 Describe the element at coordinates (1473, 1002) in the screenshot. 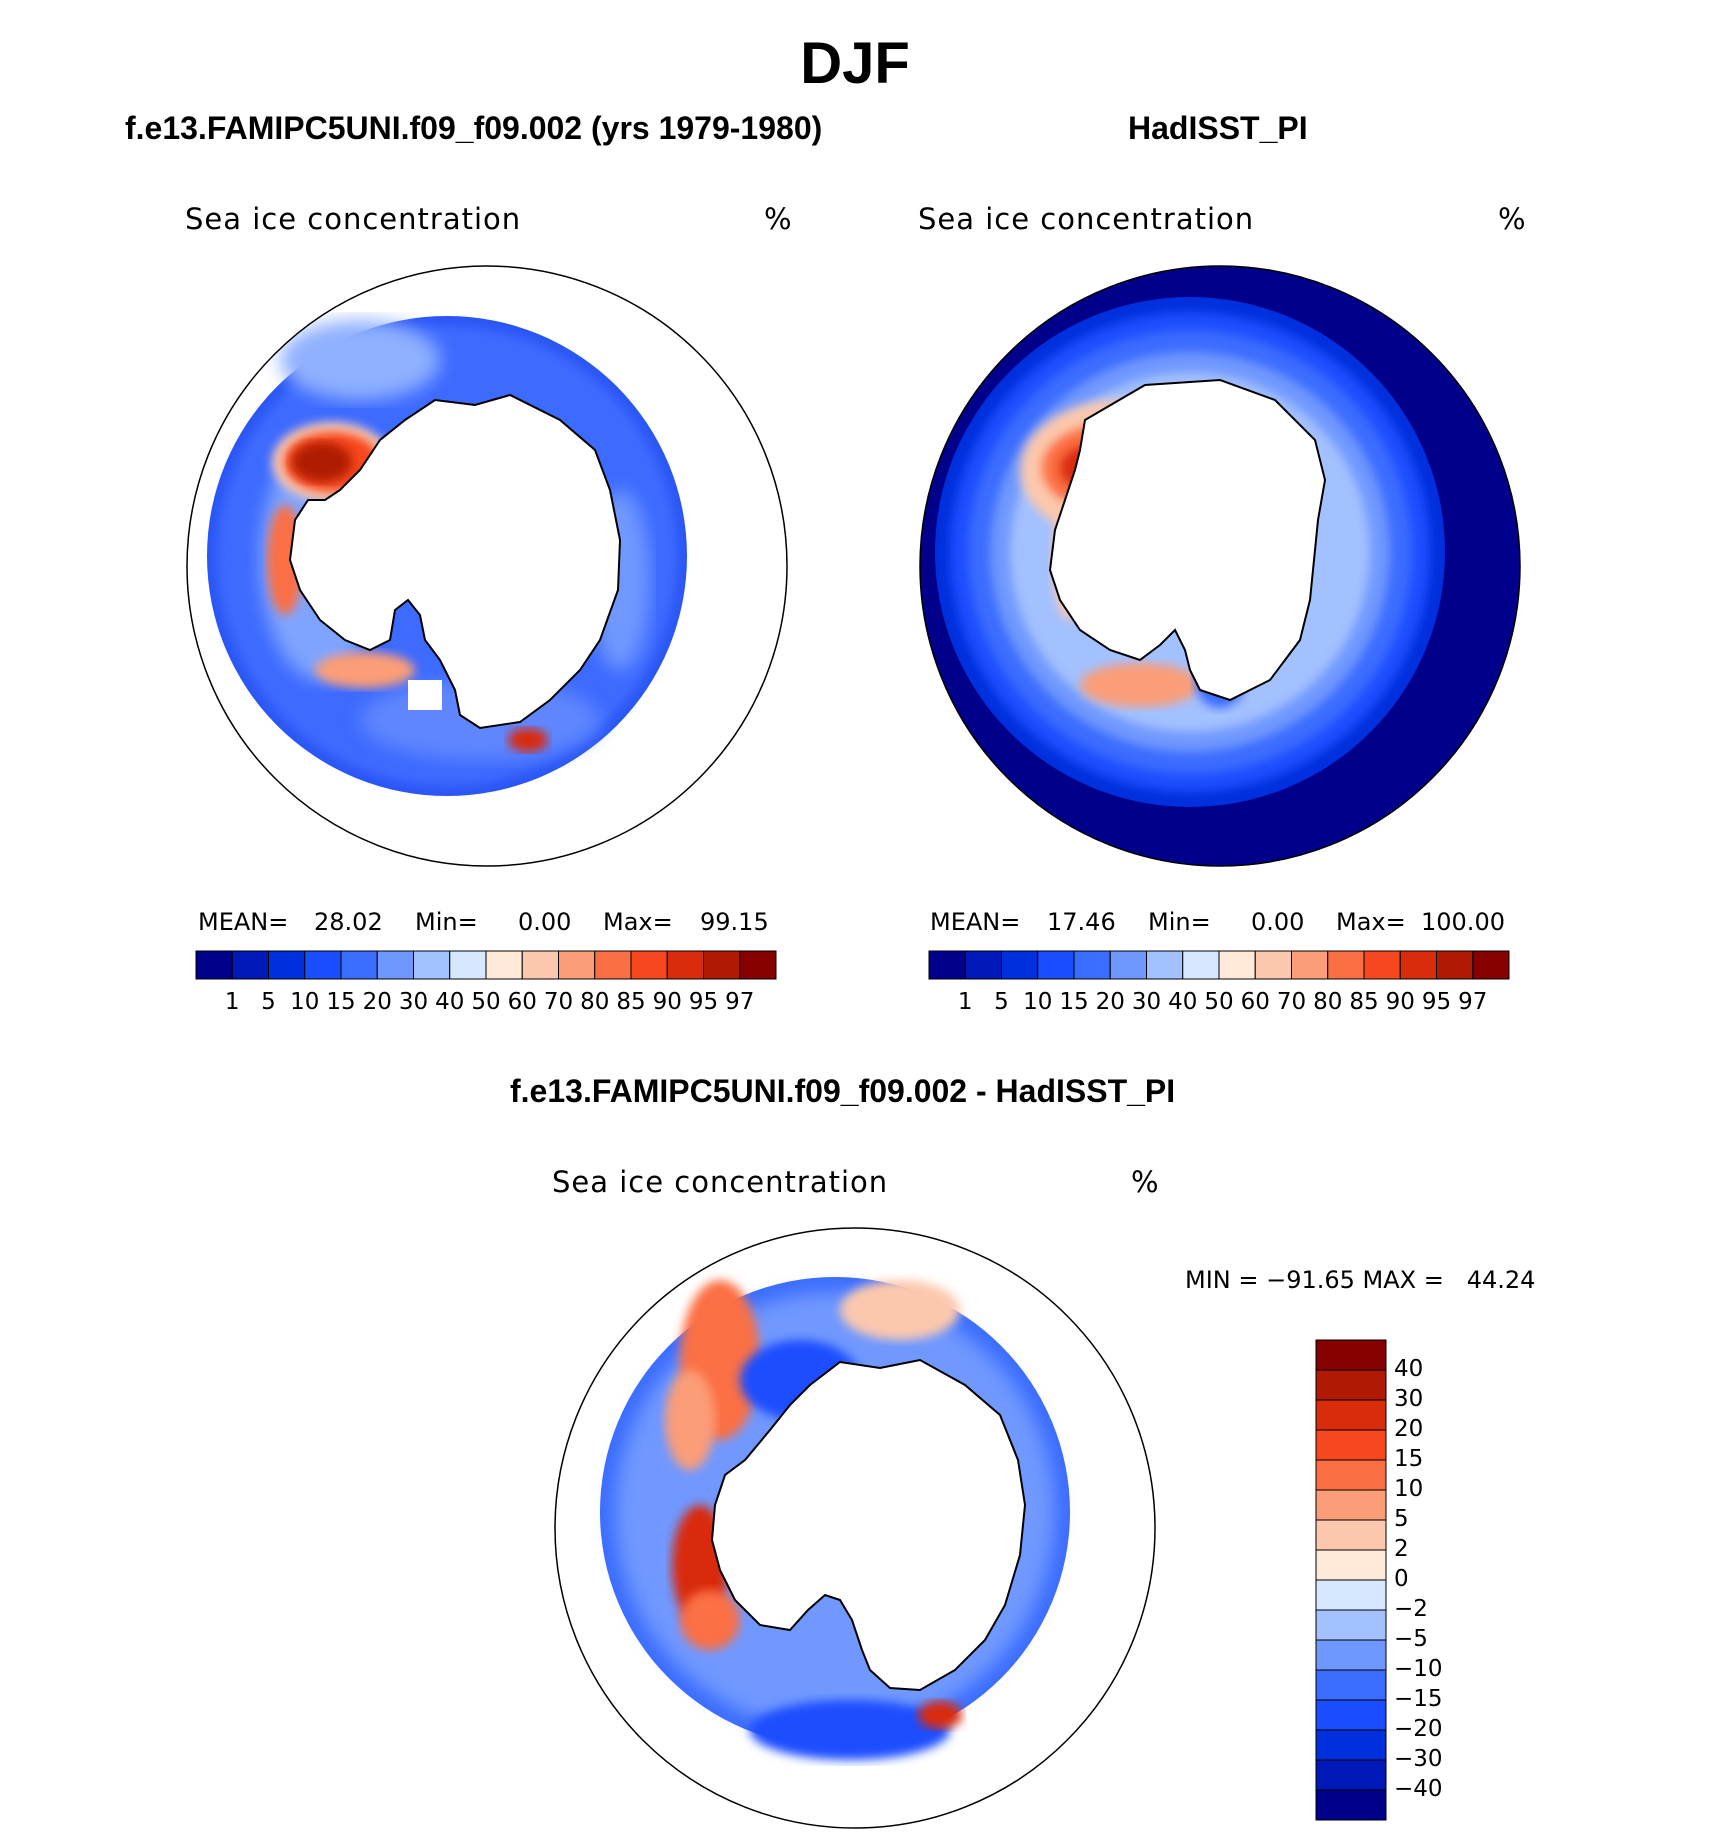

I see `obs-tick-label: 97` at that location.